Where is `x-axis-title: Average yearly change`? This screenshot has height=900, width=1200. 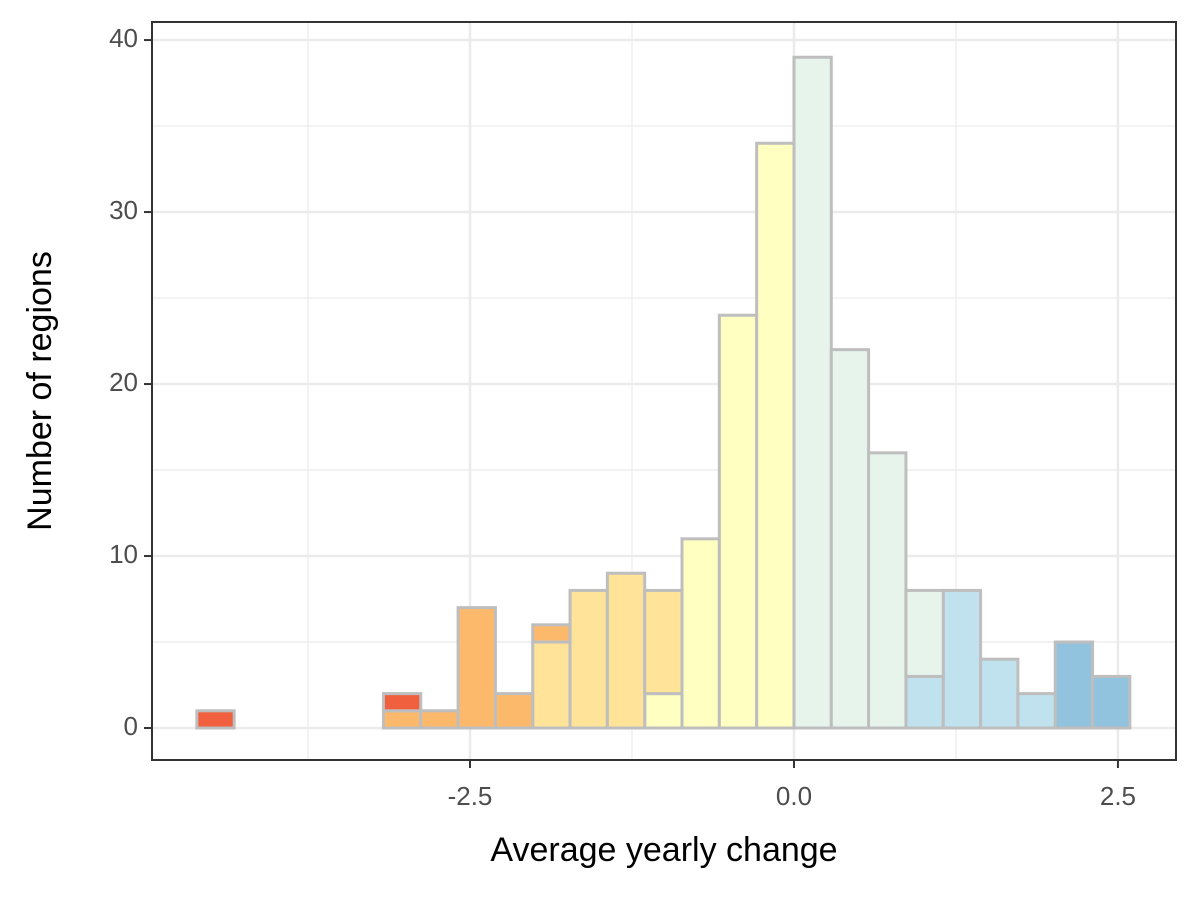
x-axis-title: Average yearly change is located at coordinates (663, 850).